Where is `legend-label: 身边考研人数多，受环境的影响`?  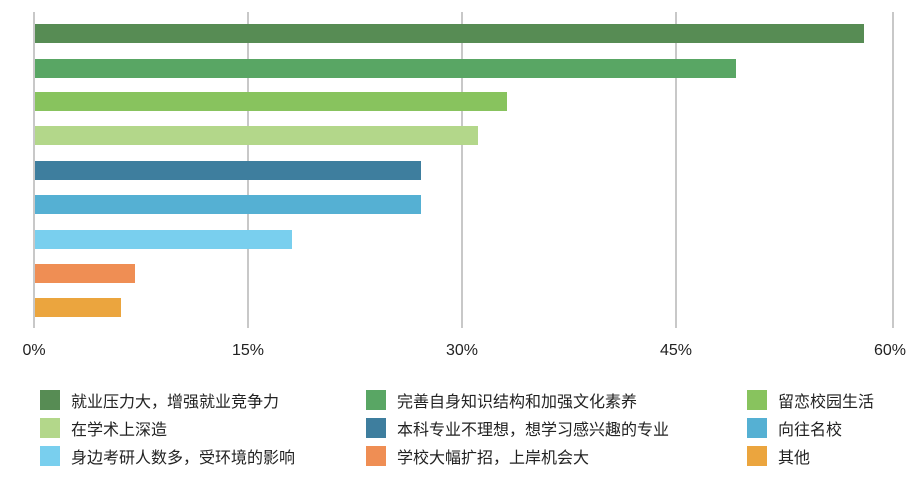 legend-label: 身边考研人数多，受环境的影响 is located at coordinates (183, 457).